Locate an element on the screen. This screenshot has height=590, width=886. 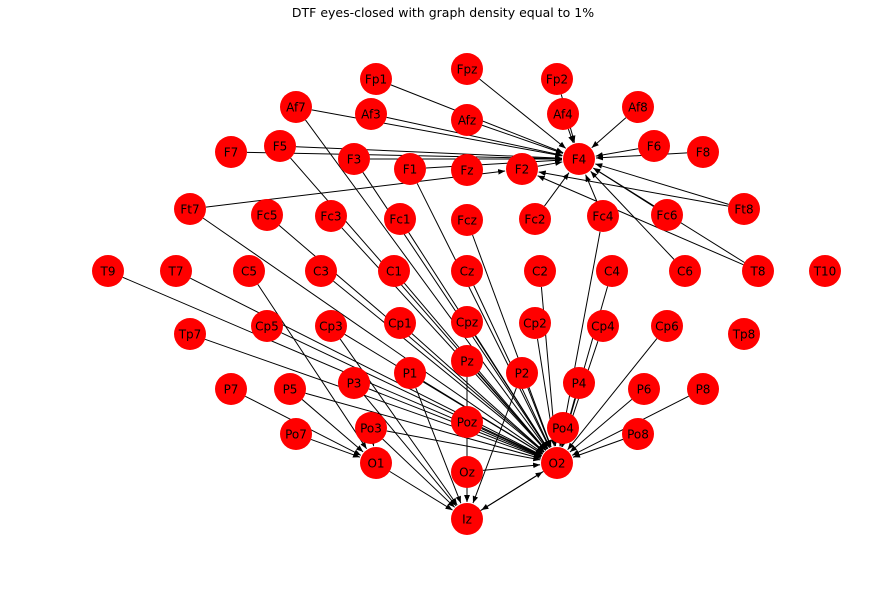
edge-p5-to-o2 is located at coordinates (423, 426).